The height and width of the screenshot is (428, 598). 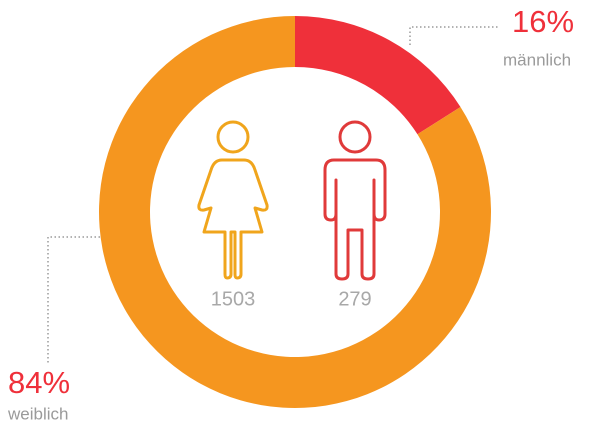 What do you see at coordinates (537, 59) in the screenshot?
I see `category-label: männlich` at bounding box center [537, 59].